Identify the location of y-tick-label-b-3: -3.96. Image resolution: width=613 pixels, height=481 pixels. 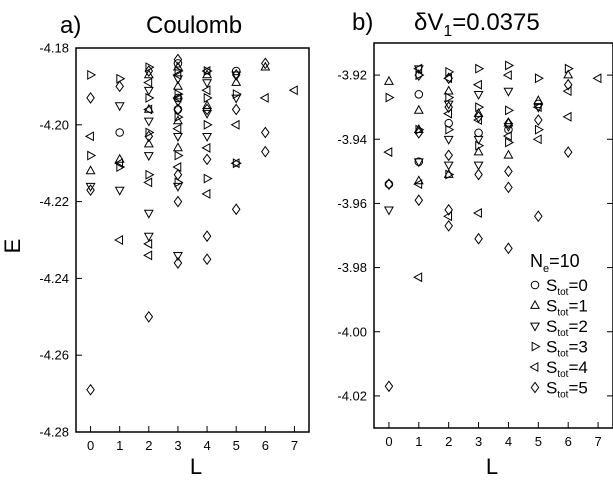
(352, 203).